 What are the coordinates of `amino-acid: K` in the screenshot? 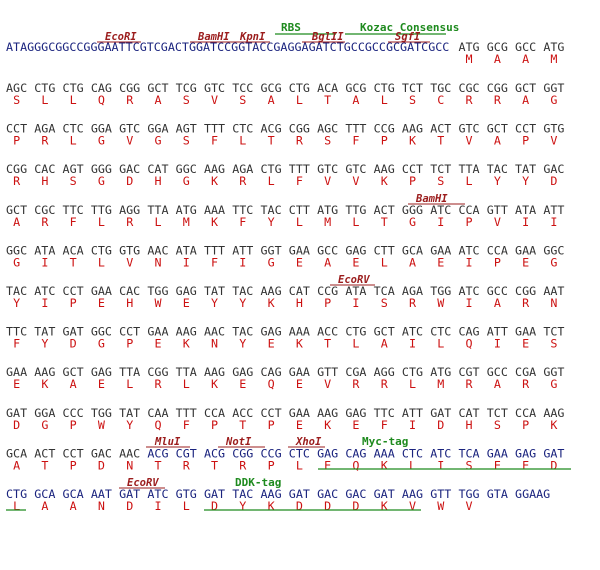 It's located at (384, 506).